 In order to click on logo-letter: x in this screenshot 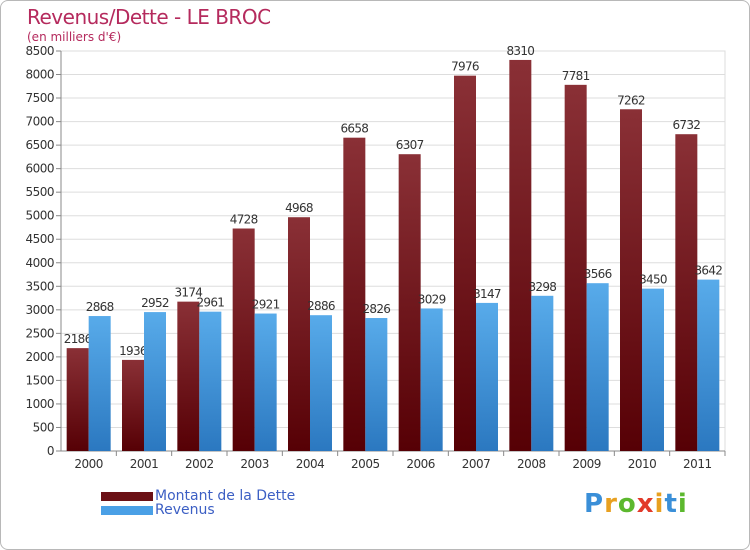, I will do `click(645, 504)`.